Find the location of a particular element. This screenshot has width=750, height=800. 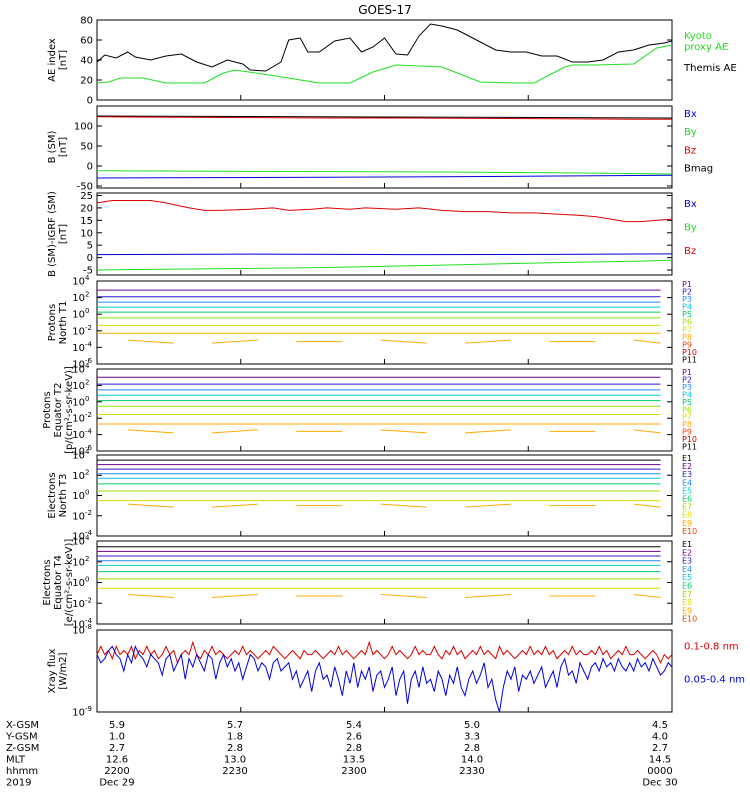

y-tick-label: -50 is located at coordinates (85, 187).